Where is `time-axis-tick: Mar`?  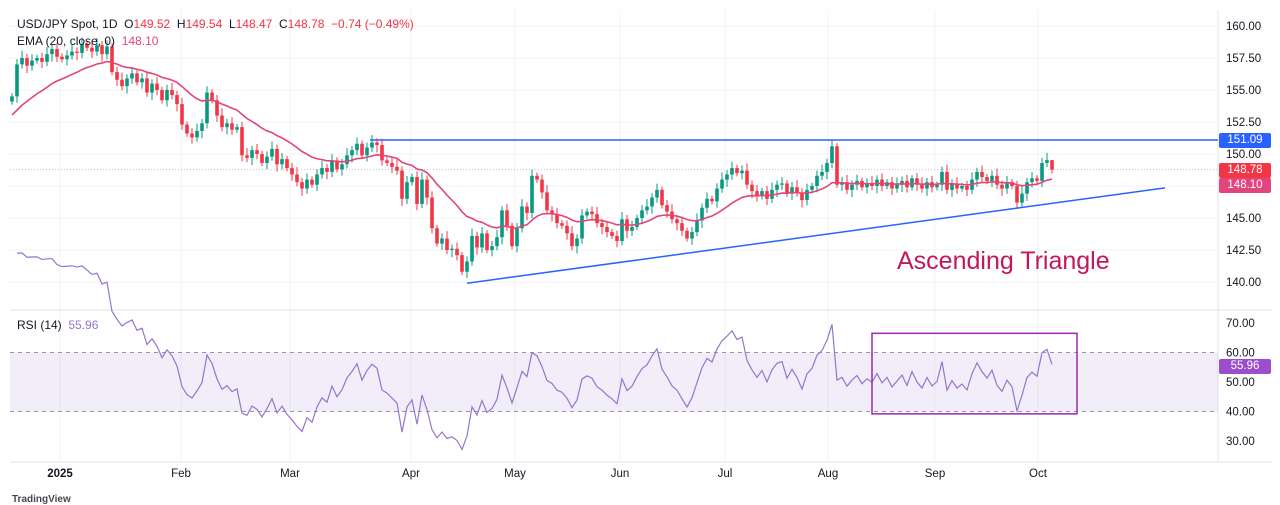 time-axis-tick: Mar is located at coordinates (290, 474).